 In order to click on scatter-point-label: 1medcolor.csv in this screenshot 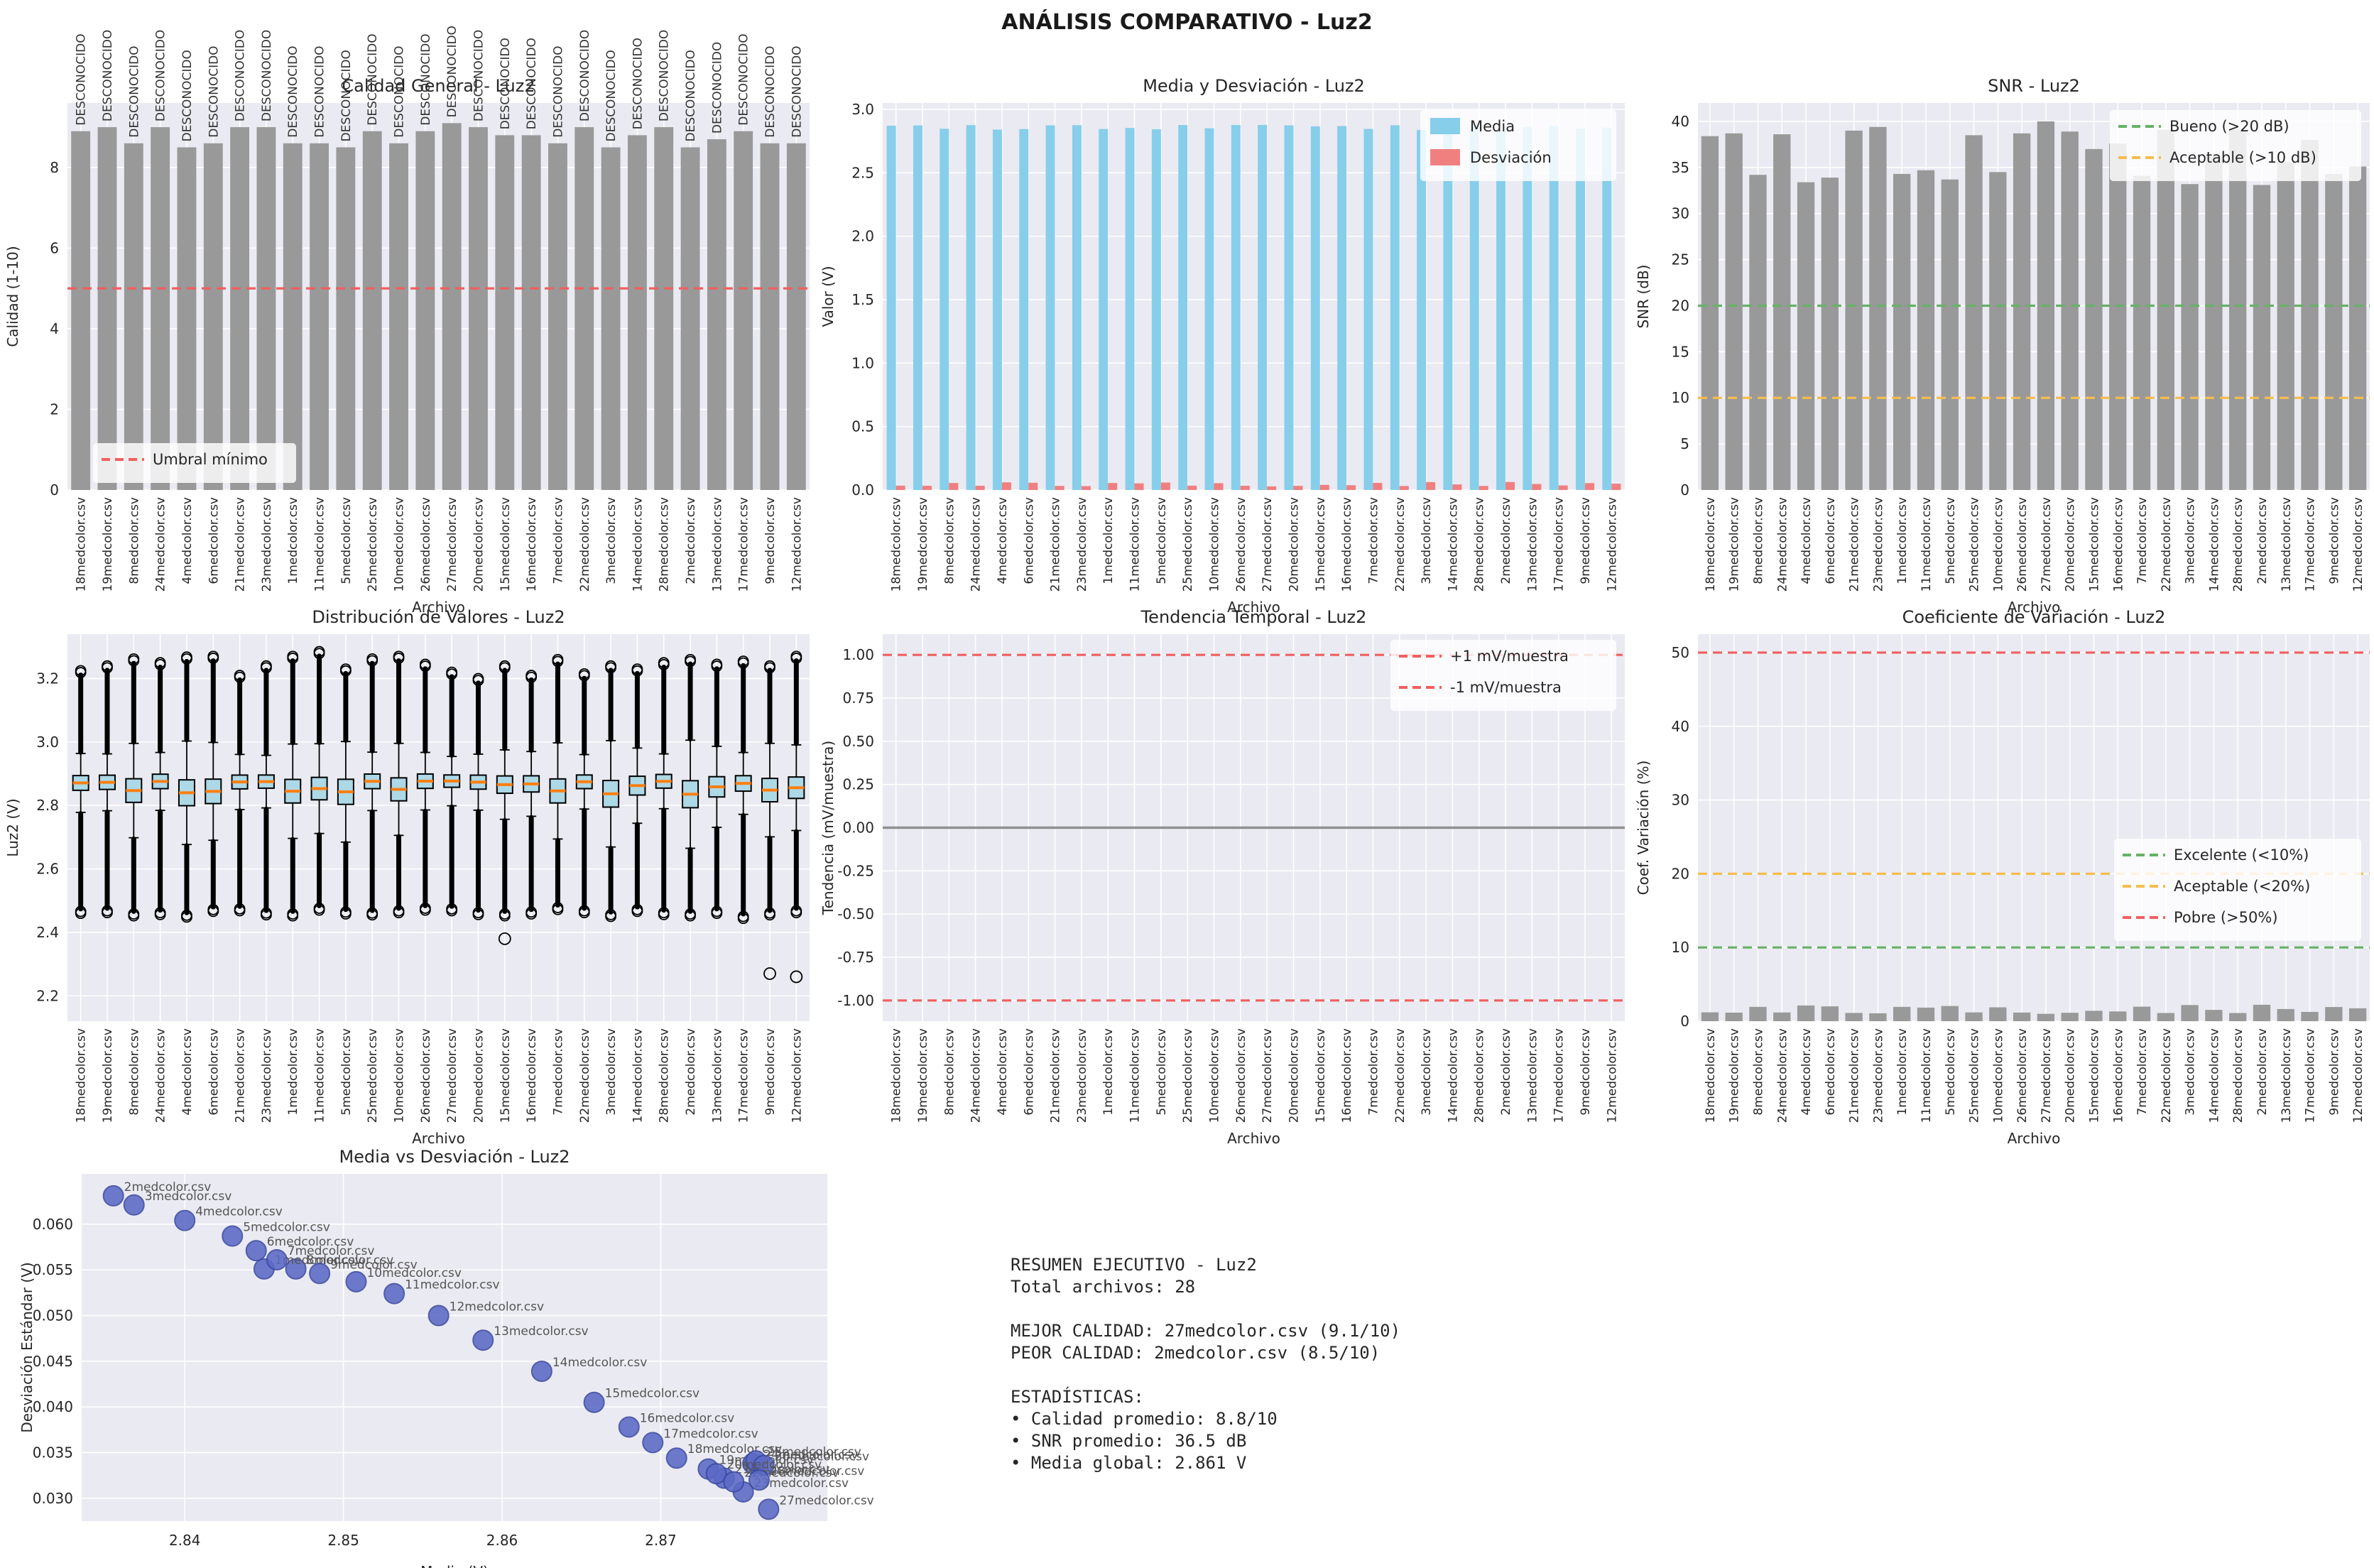, I will do `click(319, 1261)`.